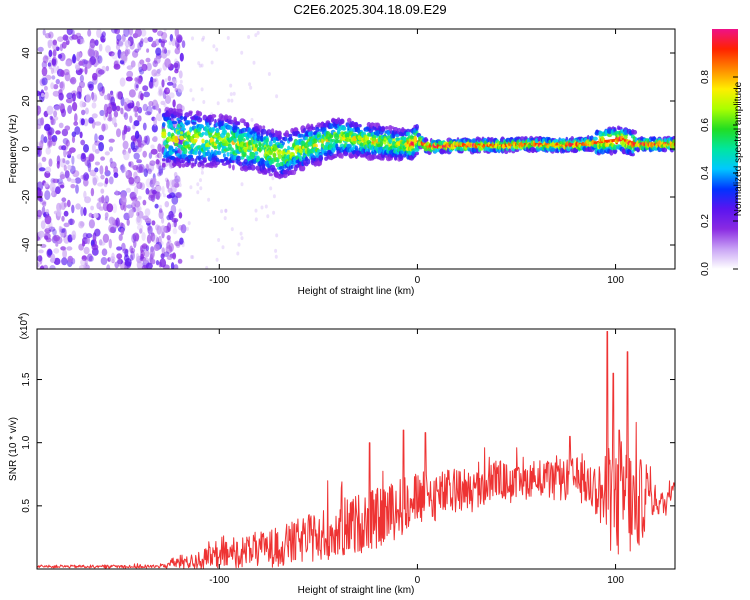 Image resolution: width=750 pixels, height=600 pixels. I want to click on colorbar-tick-label: 0.6, so click(705, 125).